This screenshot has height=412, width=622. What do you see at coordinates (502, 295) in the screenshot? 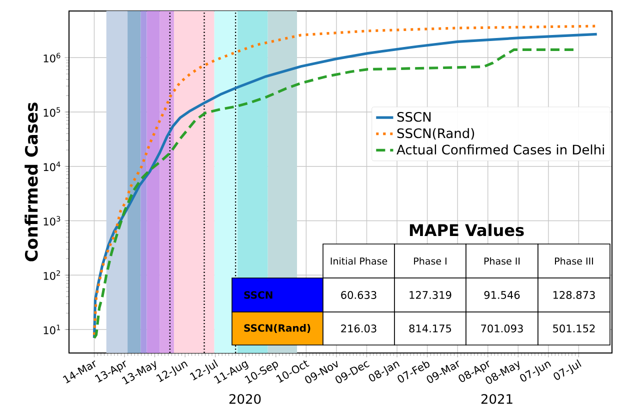
I see `annotation: 91.546` at bounding box center [502, 295].